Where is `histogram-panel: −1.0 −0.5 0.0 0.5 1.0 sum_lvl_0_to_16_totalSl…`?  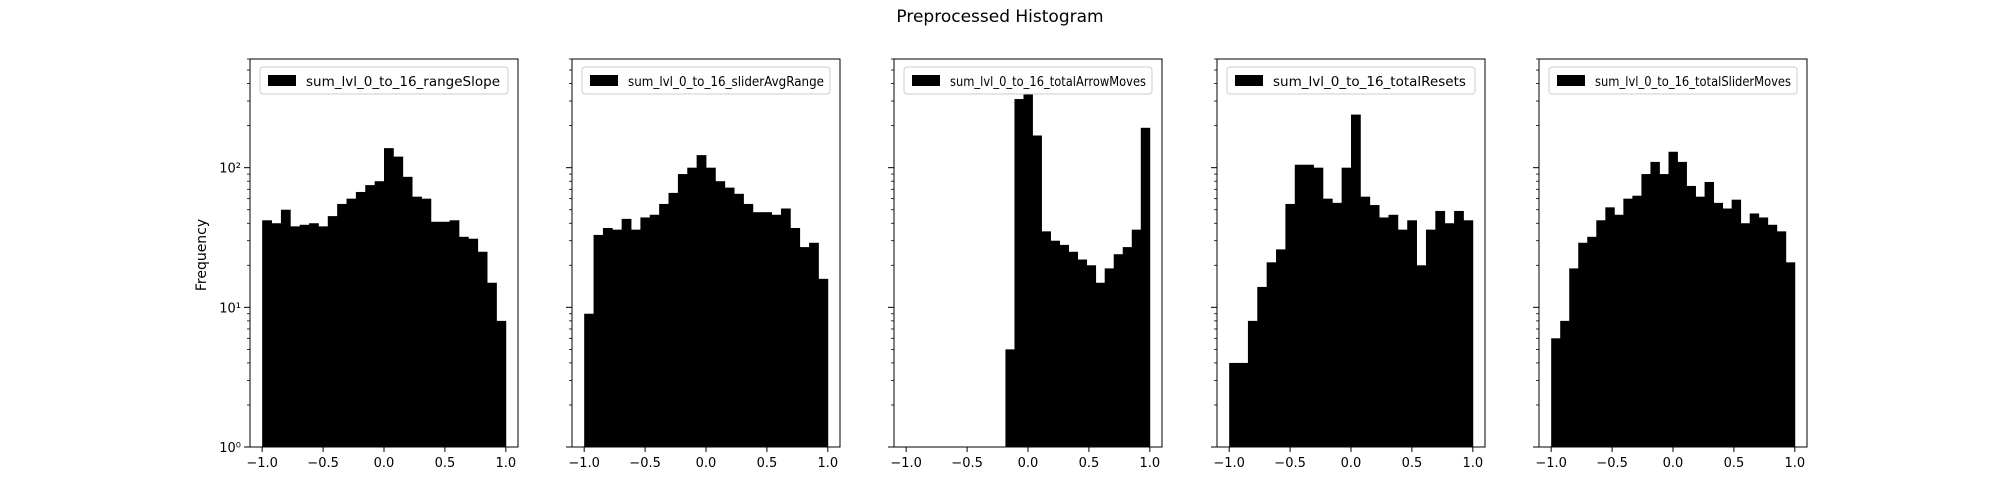 histogram-panel: −1.0 −0.5 0.0 0.5 1.0 sum_lvl_0_to_16_totalSl… is located at coordinates (1670, 264).